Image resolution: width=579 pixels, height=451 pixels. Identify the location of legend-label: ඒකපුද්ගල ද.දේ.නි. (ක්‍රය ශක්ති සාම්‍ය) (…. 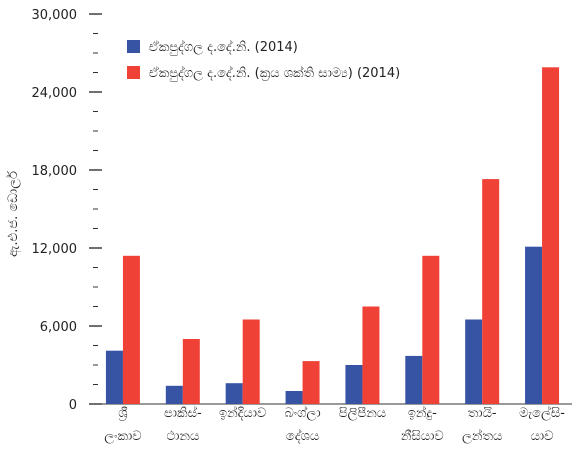
(274, 73).